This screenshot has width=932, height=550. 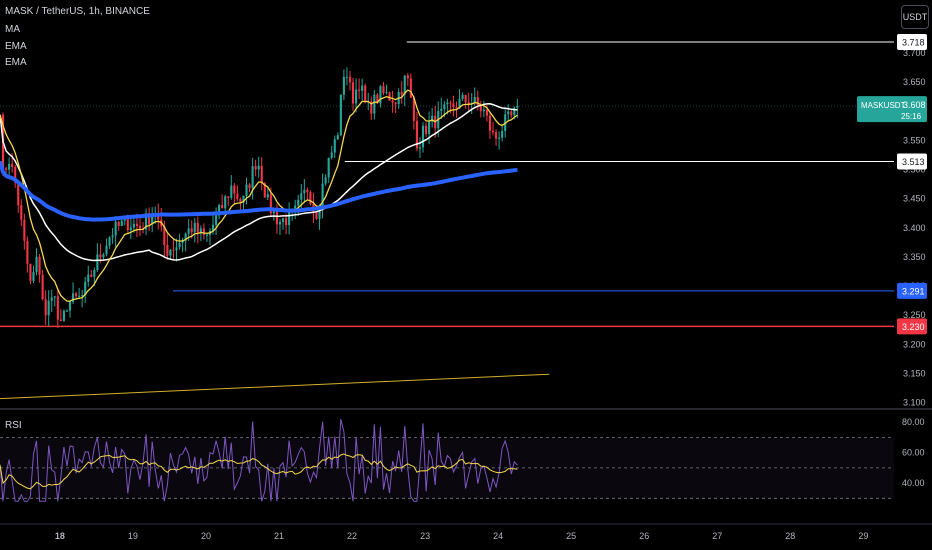 I want to click on y-tick-label: 3.550, so click(x=914, y=140).